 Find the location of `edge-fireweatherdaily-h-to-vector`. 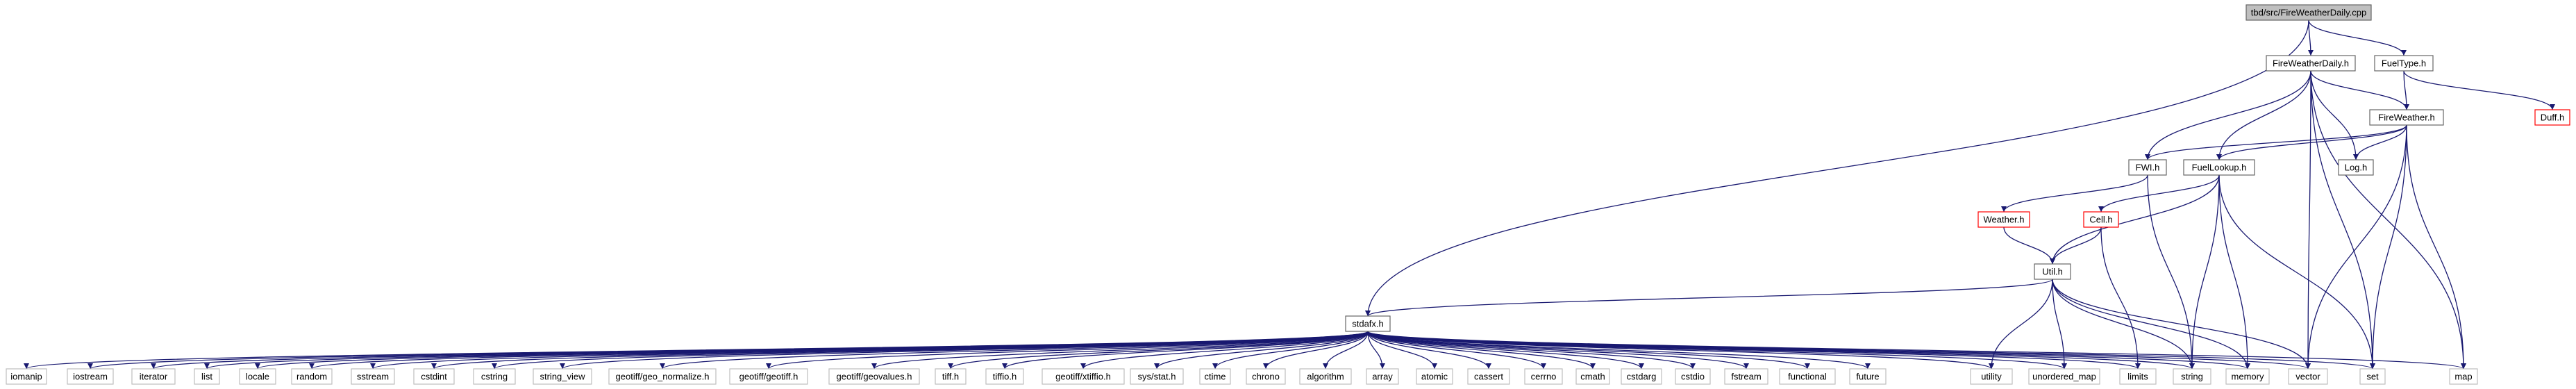

edge-fireweatherdaily-h-to-vector is located at coordinates (2308, 220).